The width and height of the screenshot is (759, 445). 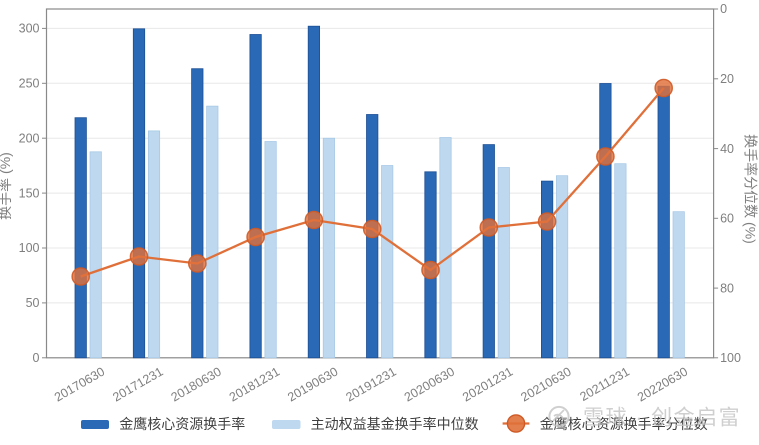 What do you see at coordinates (29, 138) in the screenshot?
I see `svg-text: 200` at bounding box center [29, 138].